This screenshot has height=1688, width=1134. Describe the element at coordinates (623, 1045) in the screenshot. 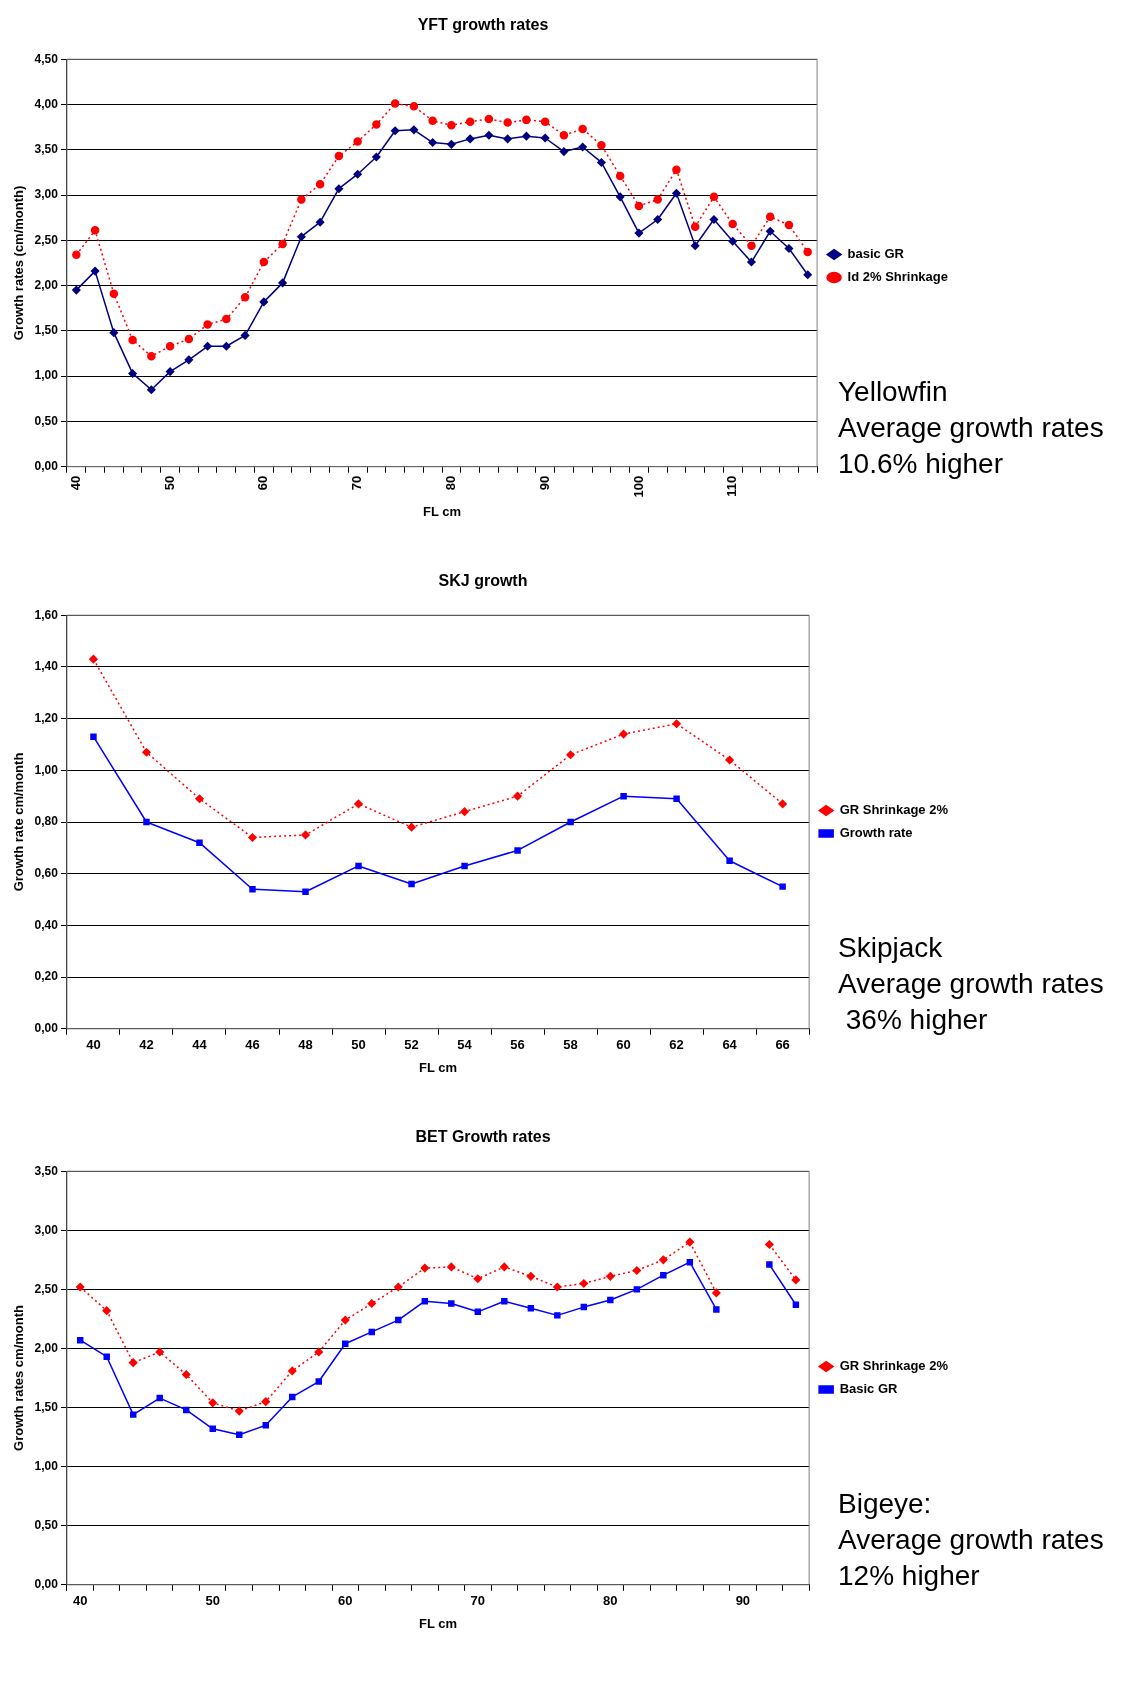

I see `x-tick-label: 60` at that location.